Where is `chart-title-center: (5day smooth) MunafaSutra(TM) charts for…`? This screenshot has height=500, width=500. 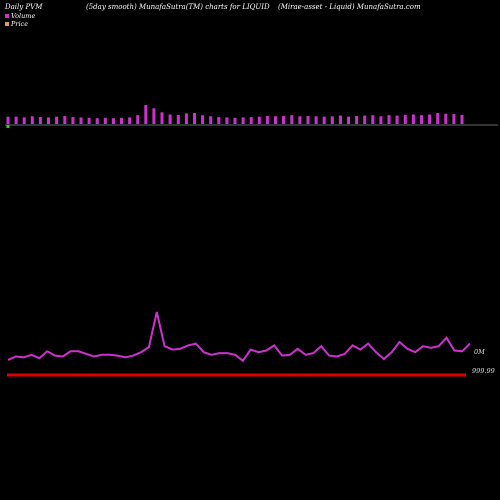
chart-title-center: (5day smooth) MunafaSutra(TM) charts for… is located at coordinates (178, 7).